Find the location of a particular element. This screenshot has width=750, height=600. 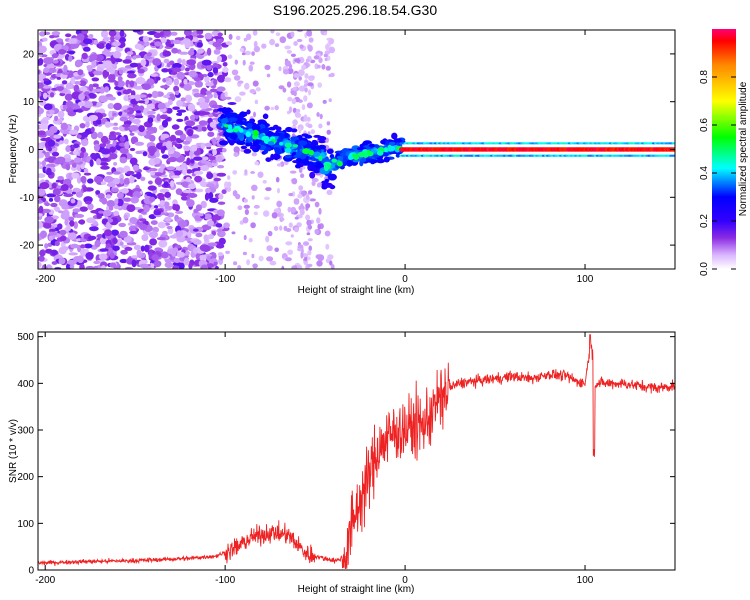

colorbar-tick-label: 0.2 is located at coordinates (704, 221).